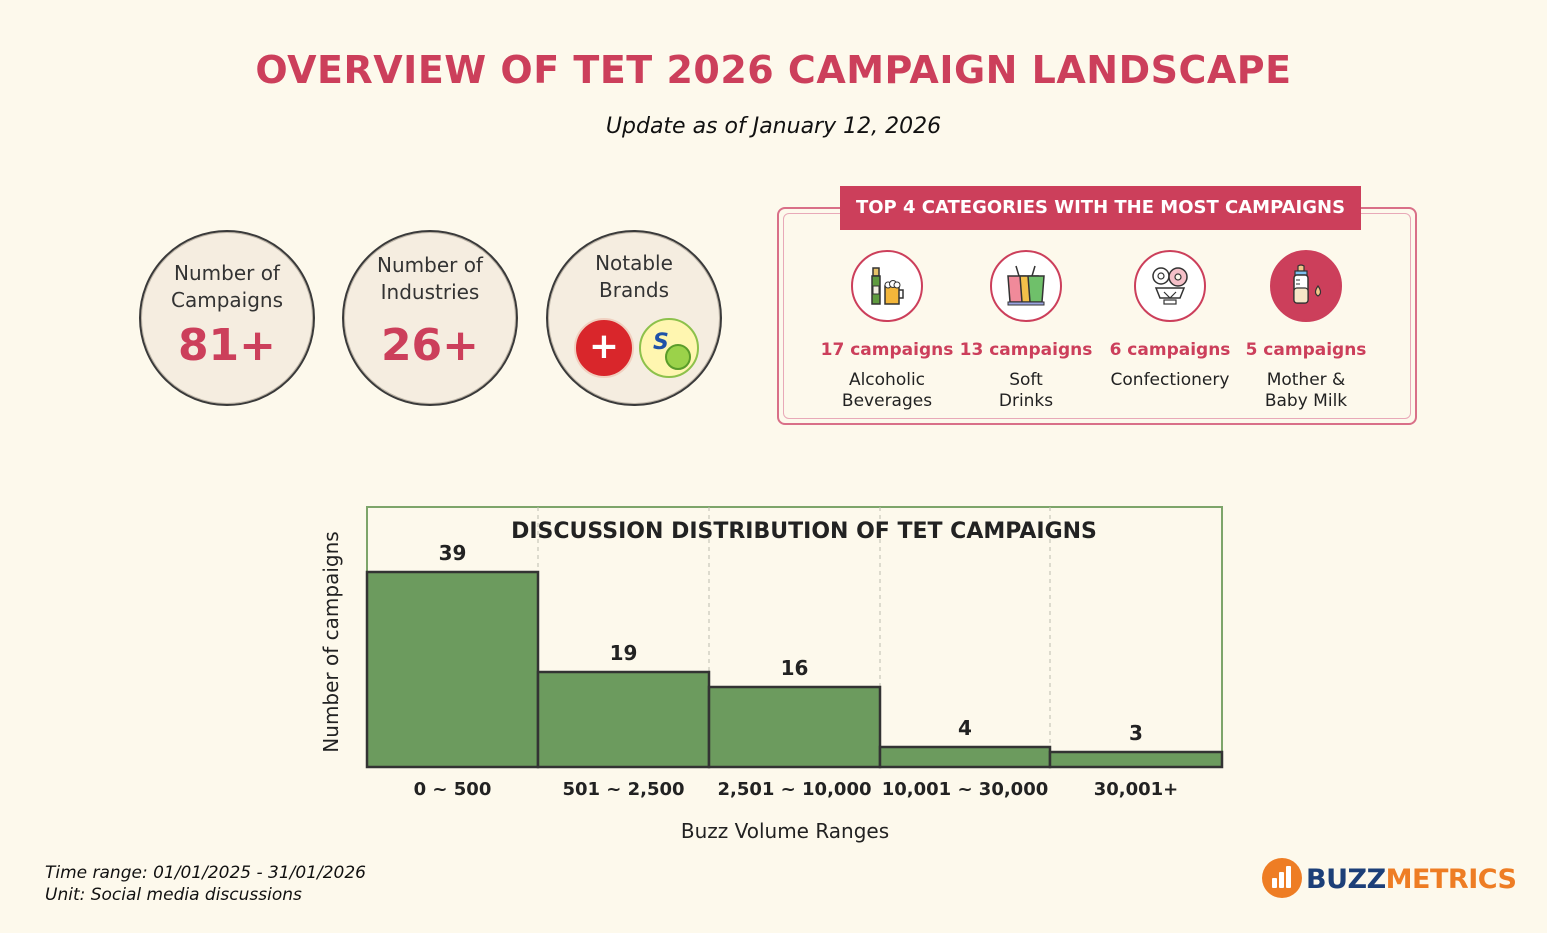  Describe the element at coordinates (1389, 880) in the screenshot. I see `buzzmetrics-logo: BUZZMETRICS` at that location.